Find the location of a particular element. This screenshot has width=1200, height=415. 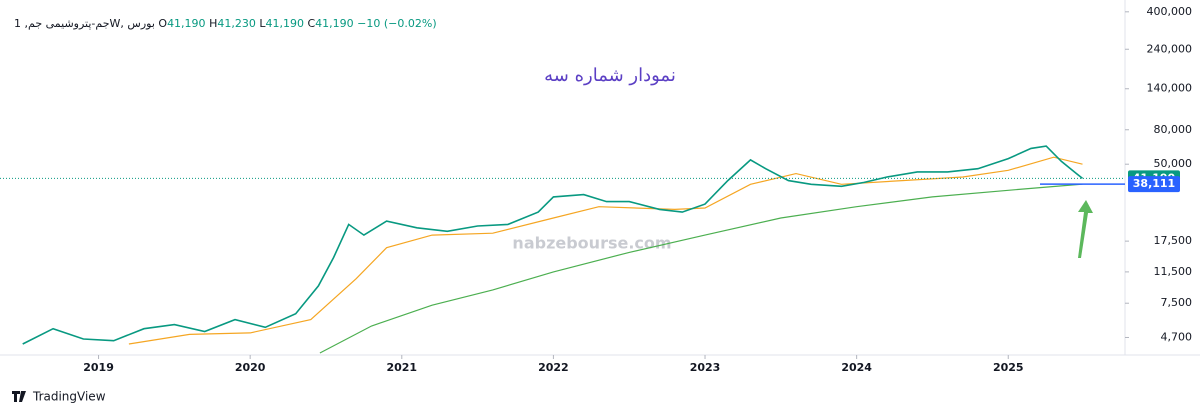

x-tick-label: 2020 is located at coordinates (250, 367).